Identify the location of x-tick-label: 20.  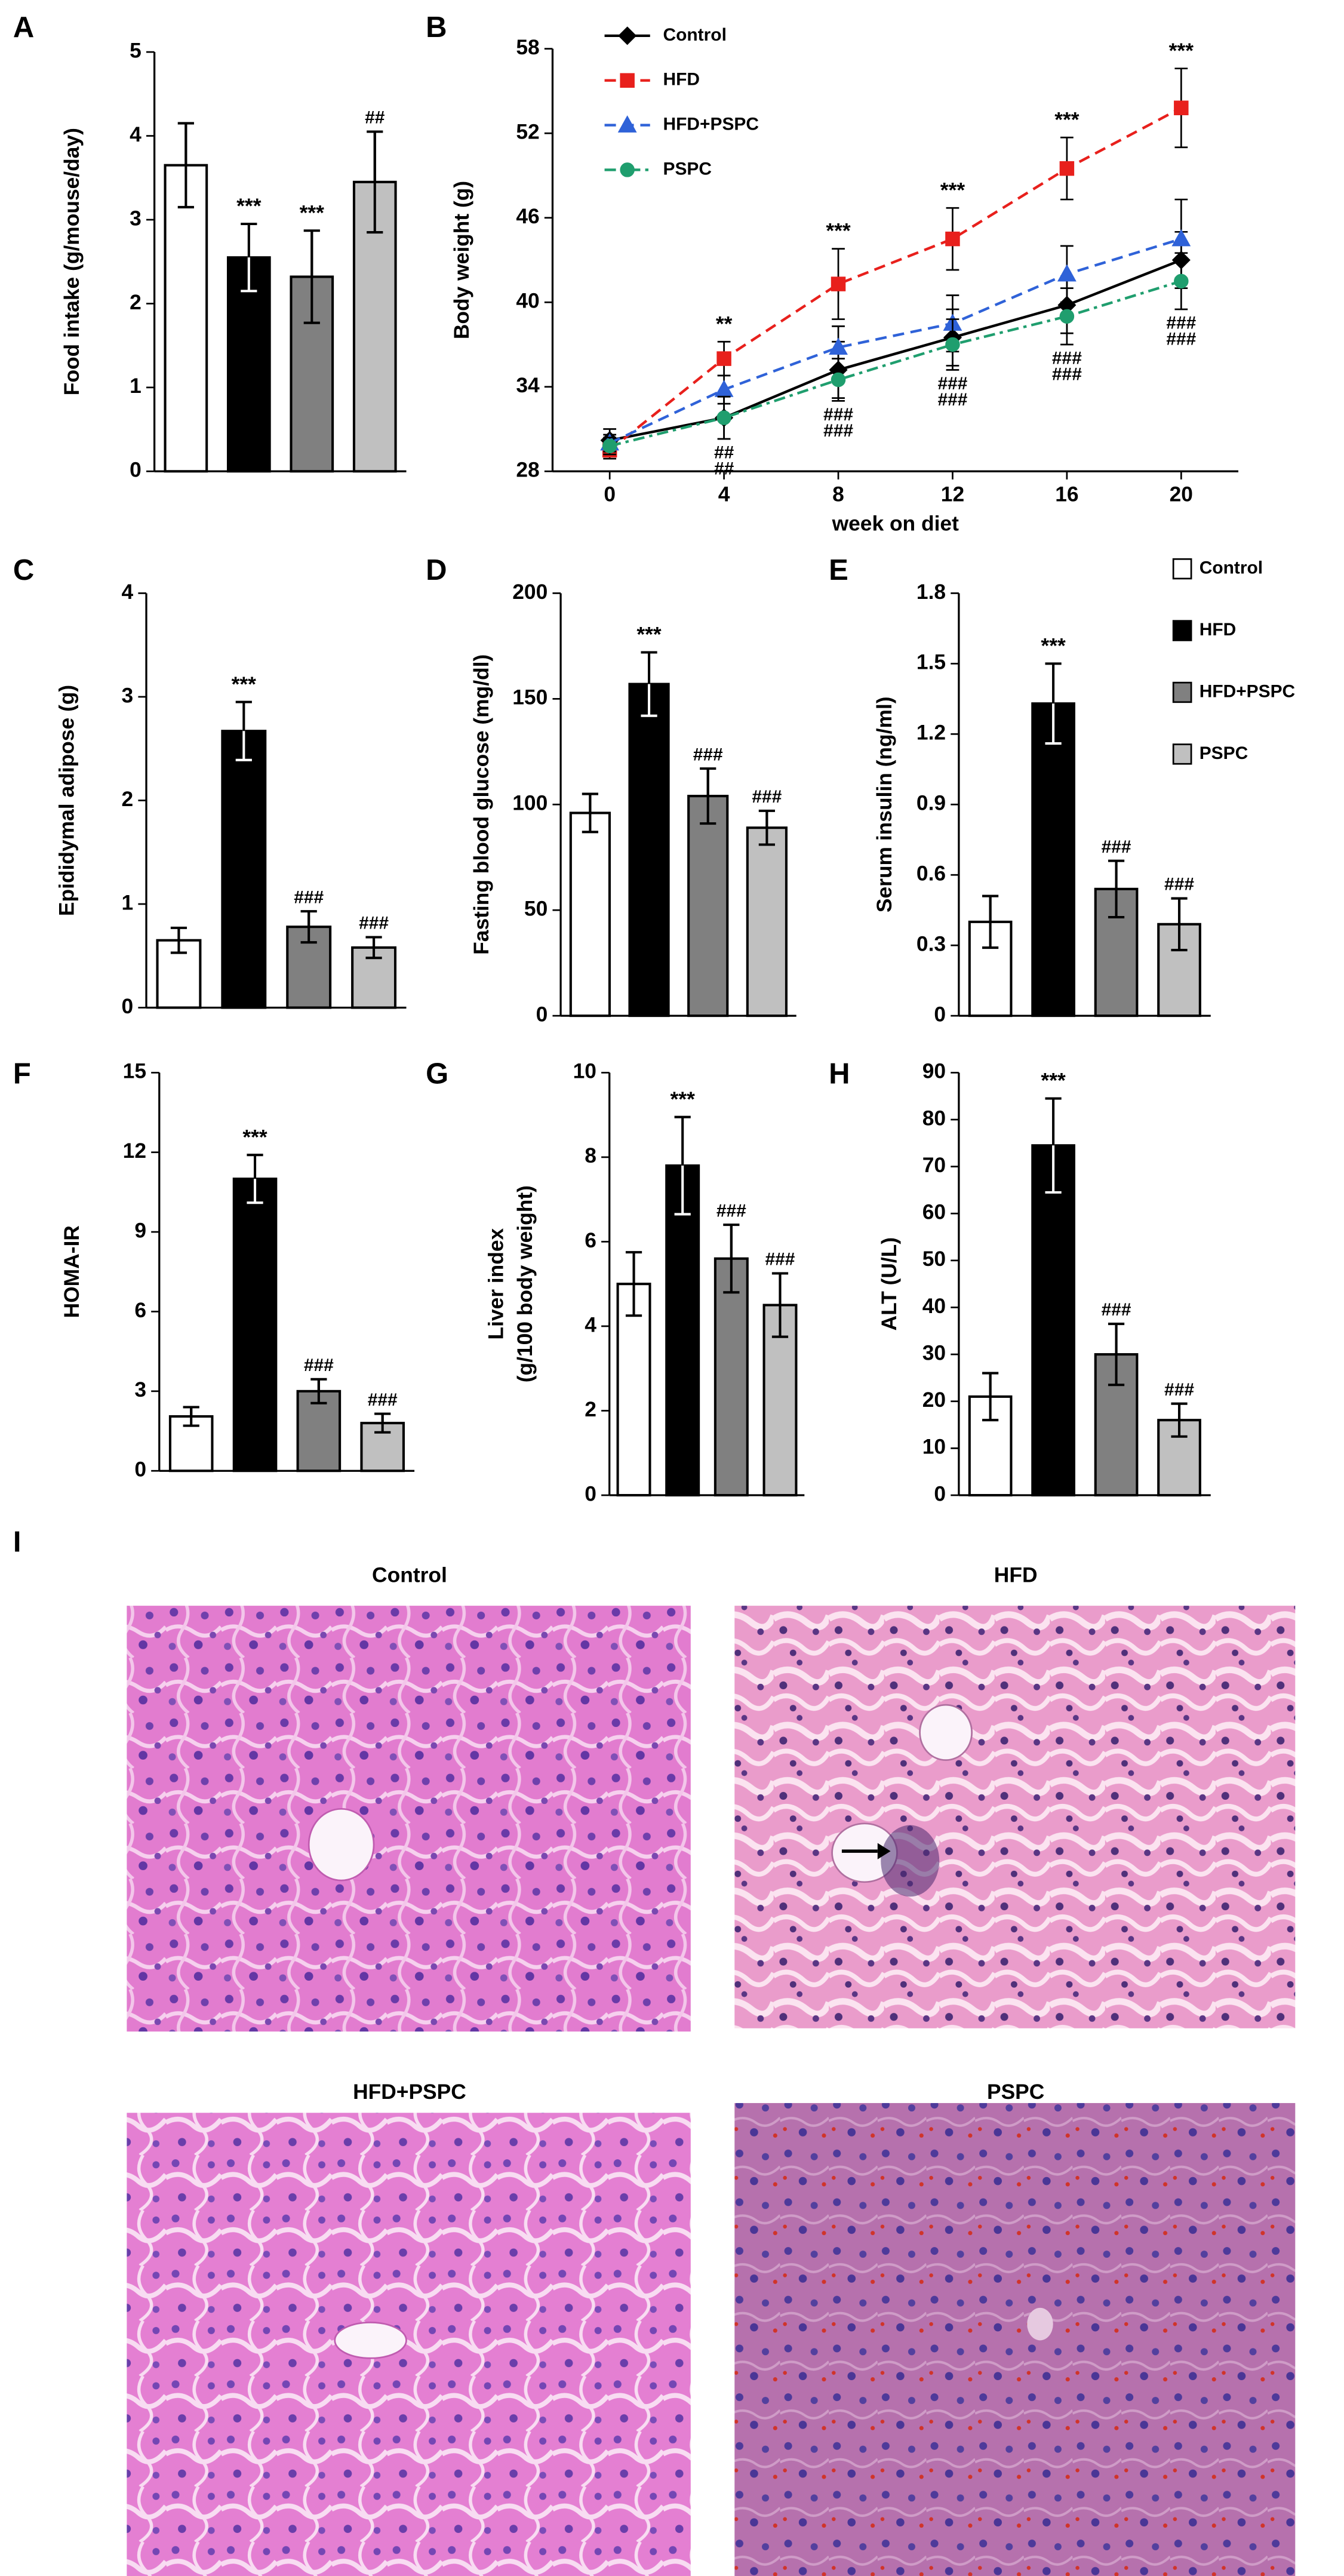
(1181, 494).